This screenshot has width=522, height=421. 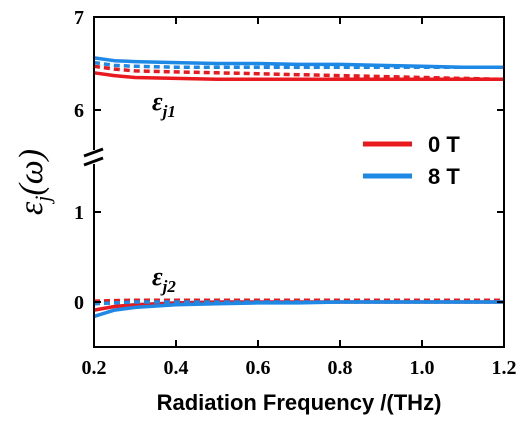 I want to click on y-axis-title-main: ε, so click(x=31, y=208).